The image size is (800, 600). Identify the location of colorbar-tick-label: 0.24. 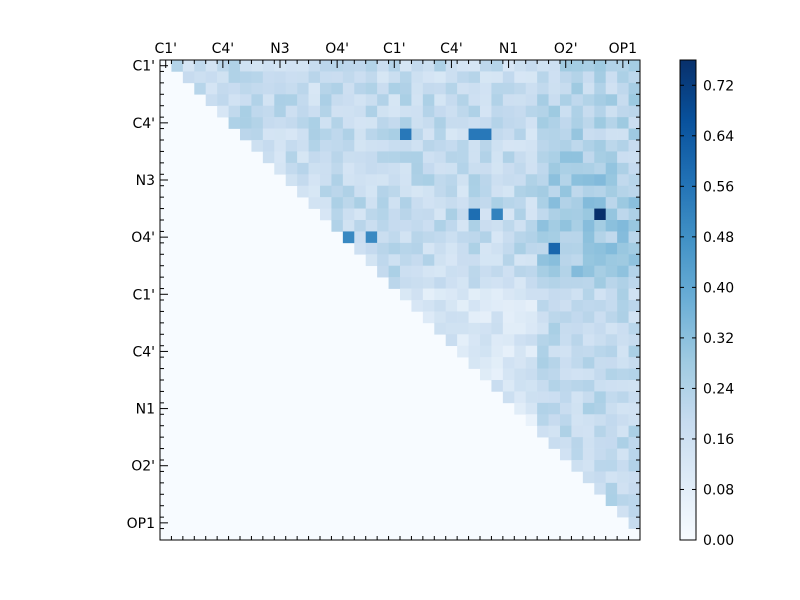
(718, 389).